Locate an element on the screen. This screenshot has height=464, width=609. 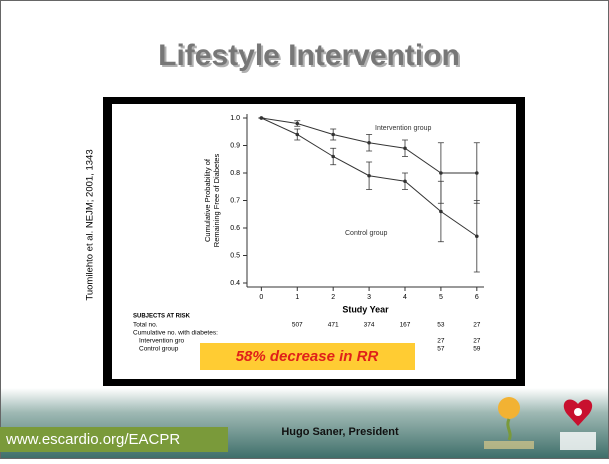
callout-box is located at coordinates (307, 356).